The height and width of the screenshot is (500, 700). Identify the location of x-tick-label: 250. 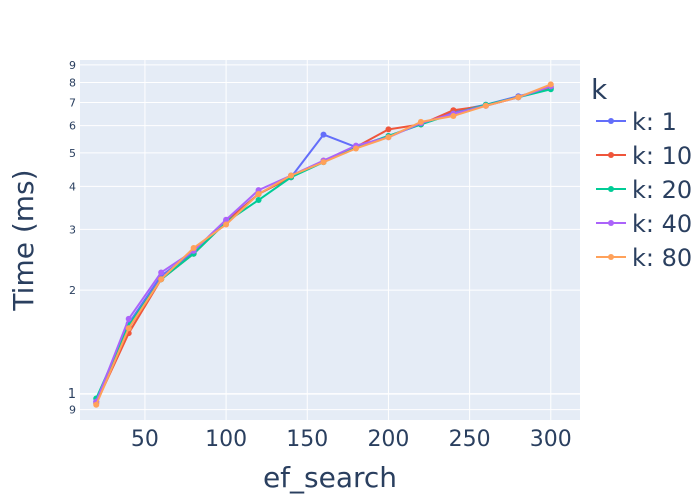
(470, 439).